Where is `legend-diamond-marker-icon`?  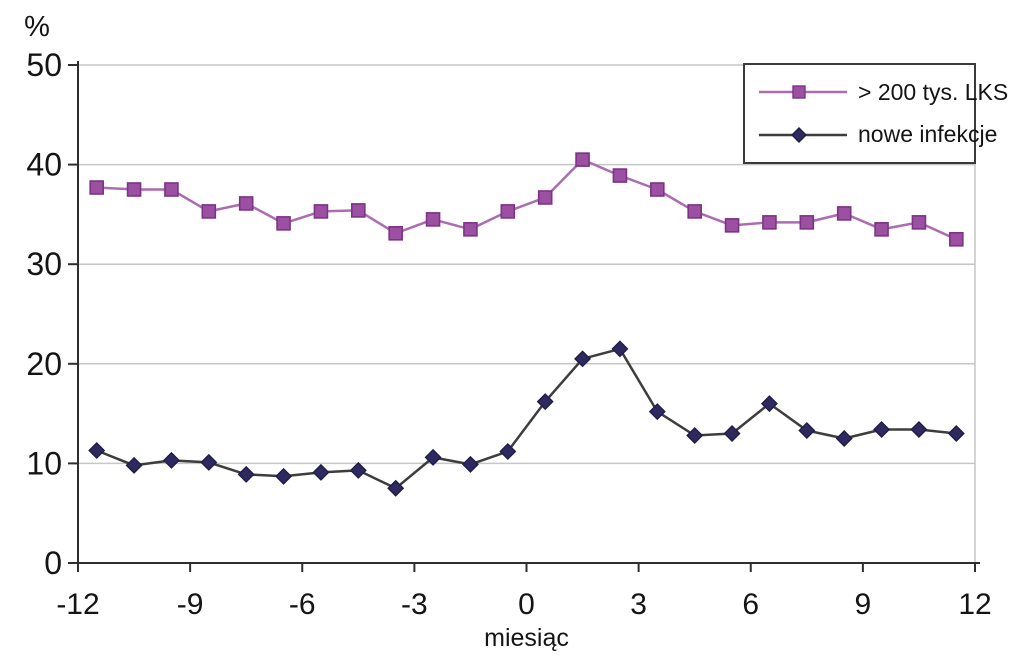
legend-diamond-marker-icon is located at coordinates (803, 135).